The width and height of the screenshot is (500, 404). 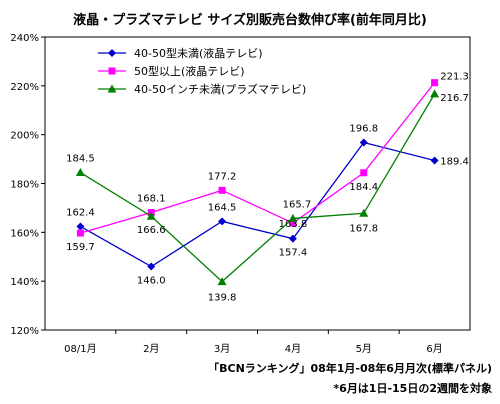 I want to click on chart-title: 液晶・プラズマテレビ サイズ別販売台数伸び率(前年同月比), so click(x=250, y=20).